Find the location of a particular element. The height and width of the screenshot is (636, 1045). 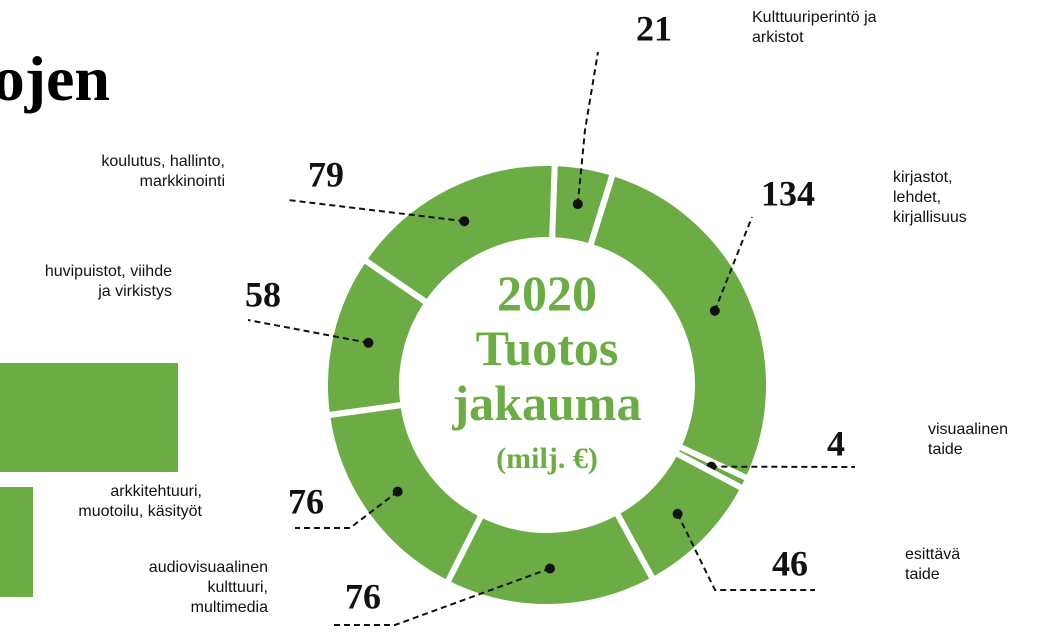

center-text: 2020 is located at coordinates (547, 293).